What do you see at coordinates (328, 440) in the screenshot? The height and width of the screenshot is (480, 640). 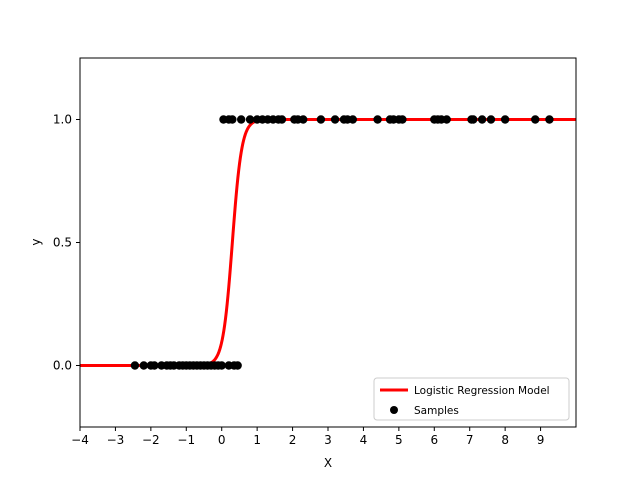 I see `x-tick-label: 3` at bounding box center [328, 440].